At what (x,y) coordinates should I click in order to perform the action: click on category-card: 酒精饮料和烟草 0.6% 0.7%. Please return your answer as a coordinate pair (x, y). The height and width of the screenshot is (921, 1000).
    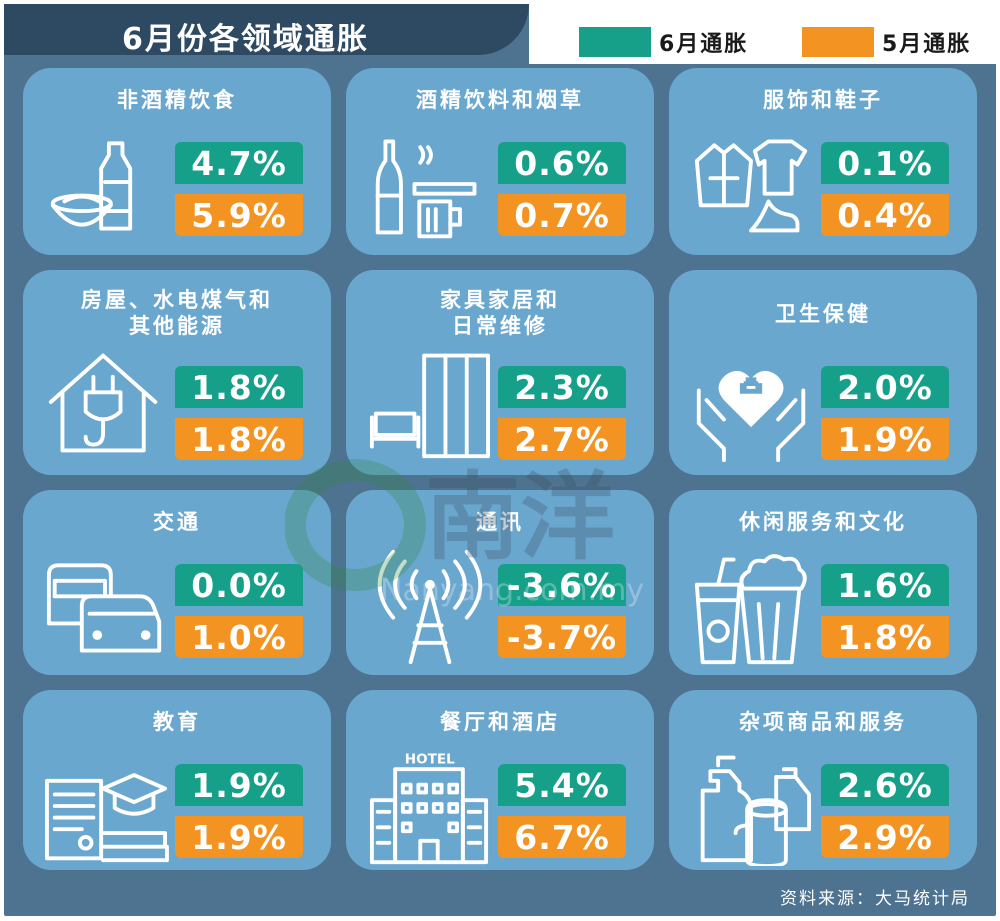
    Looking at the image, I should click on (500, 161).